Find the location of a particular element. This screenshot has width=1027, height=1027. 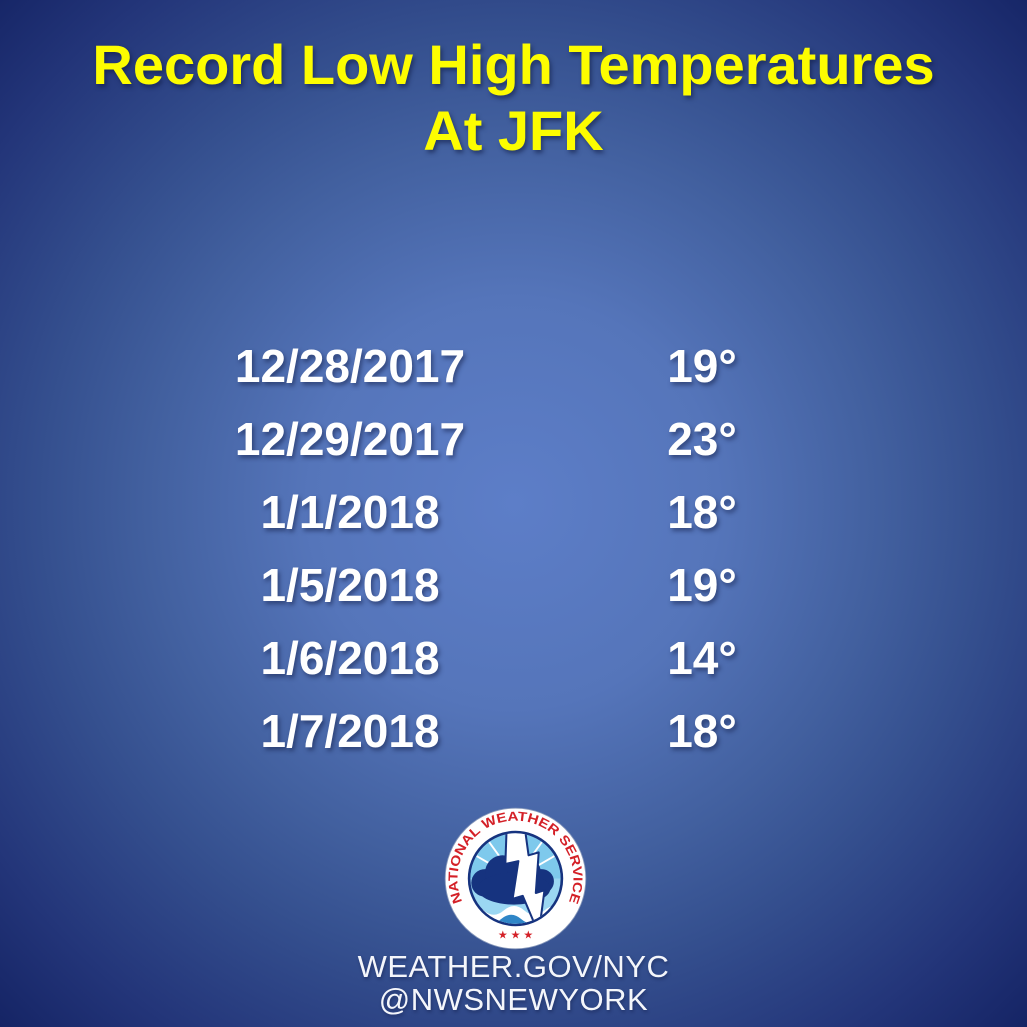

record-date: 1/1/2018 is located at coordinates (350, 511).